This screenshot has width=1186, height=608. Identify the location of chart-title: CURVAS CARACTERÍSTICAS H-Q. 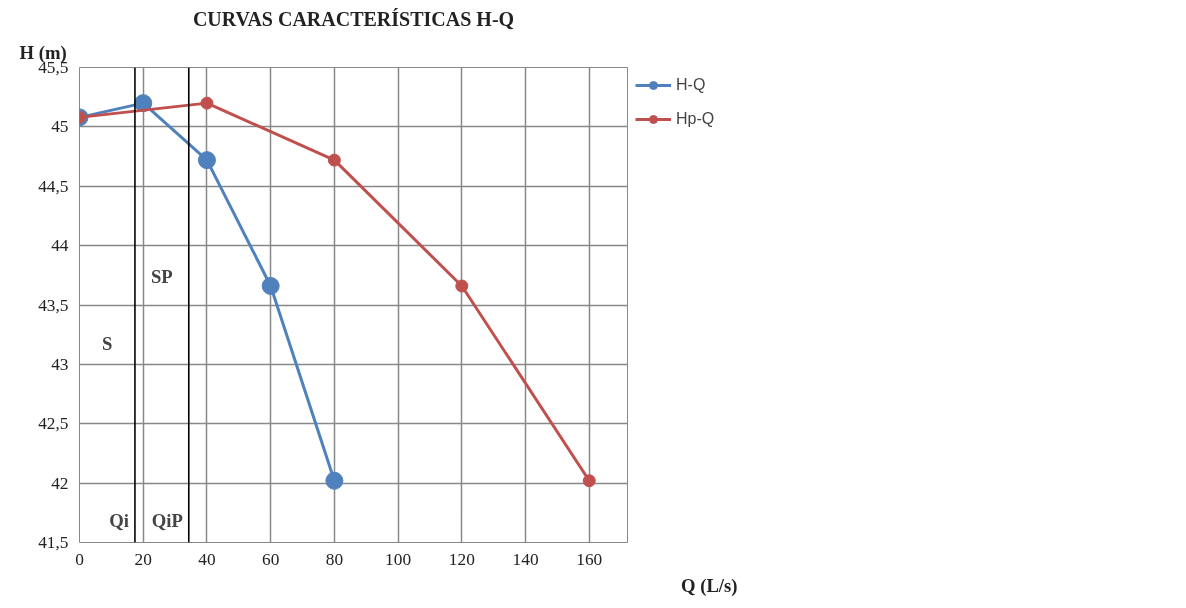
(353, 18).